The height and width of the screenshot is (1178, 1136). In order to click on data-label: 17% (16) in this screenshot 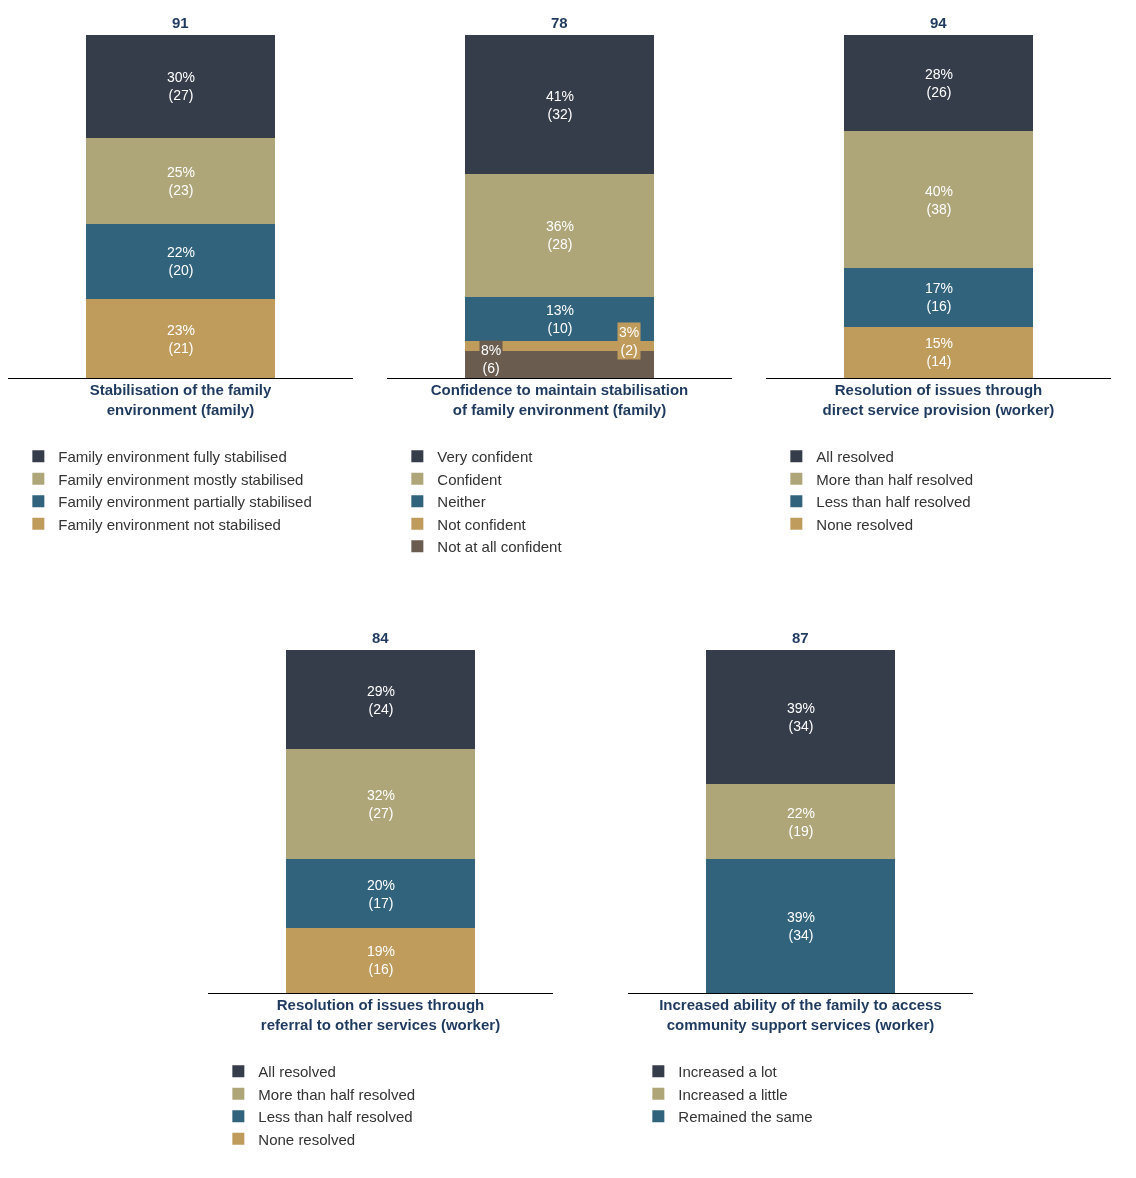, I will do `click(939, 297)`.